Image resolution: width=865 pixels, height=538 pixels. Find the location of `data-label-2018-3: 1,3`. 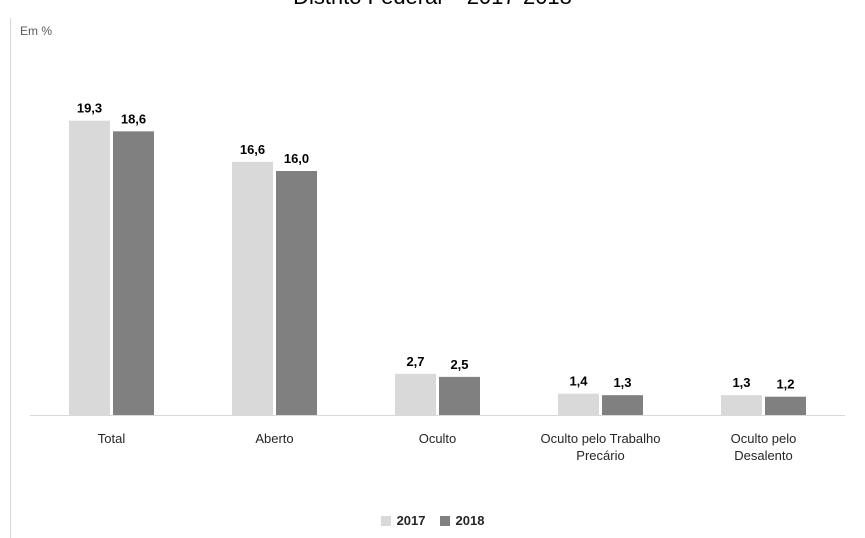

data-label-2018-3: 1,3 is located at coordinates (622, 382).